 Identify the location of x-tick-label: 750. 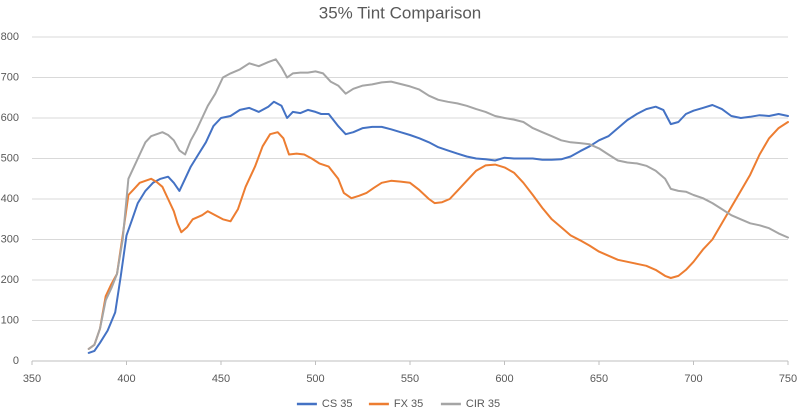
(788, 379).